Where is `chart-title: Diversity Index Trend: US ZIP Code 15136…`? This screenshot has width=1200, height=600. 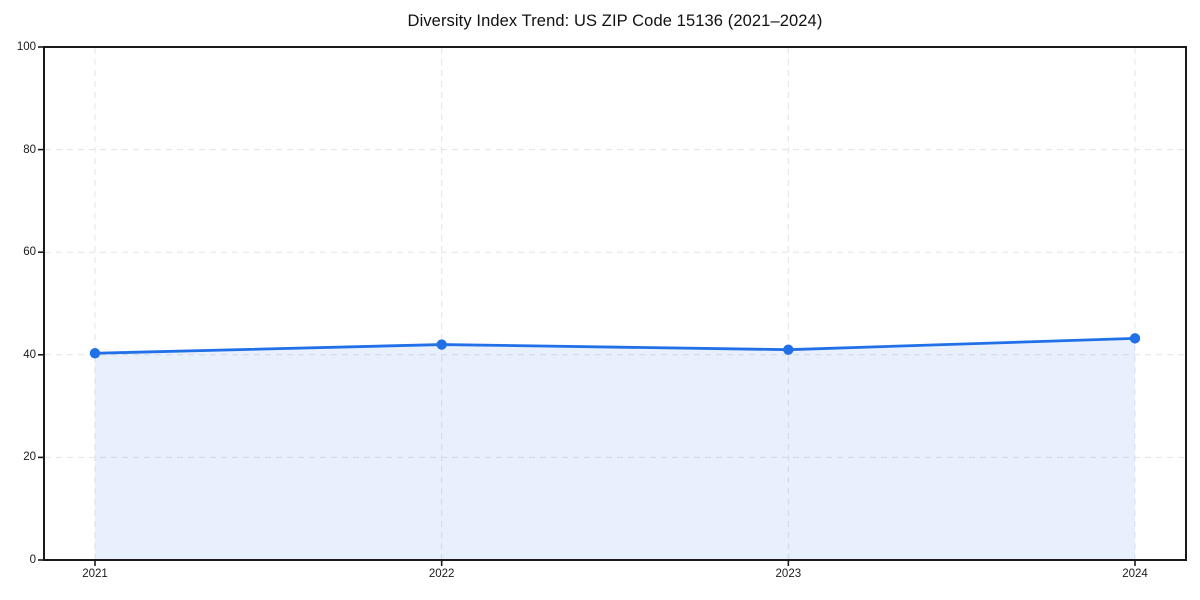 chart-title: Diversity Index Trend: US ZIP Code 15136… is located at coordinates (615, 21).